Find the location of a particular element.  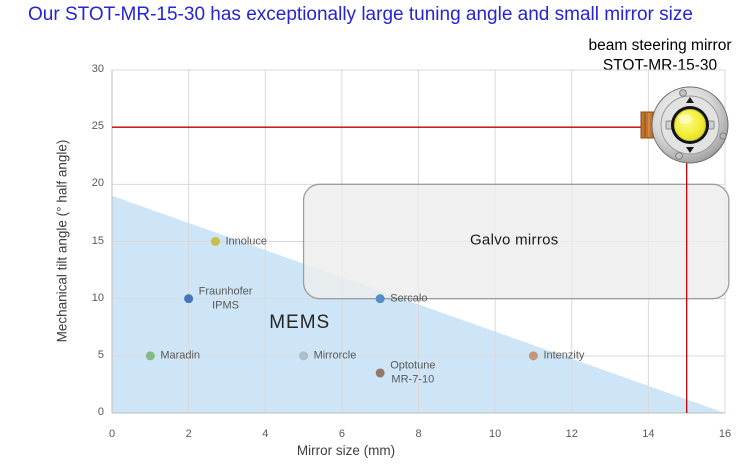

y-axis-title: Mechanical tilt angle (° half angle) is located at coordinates (62, 241).